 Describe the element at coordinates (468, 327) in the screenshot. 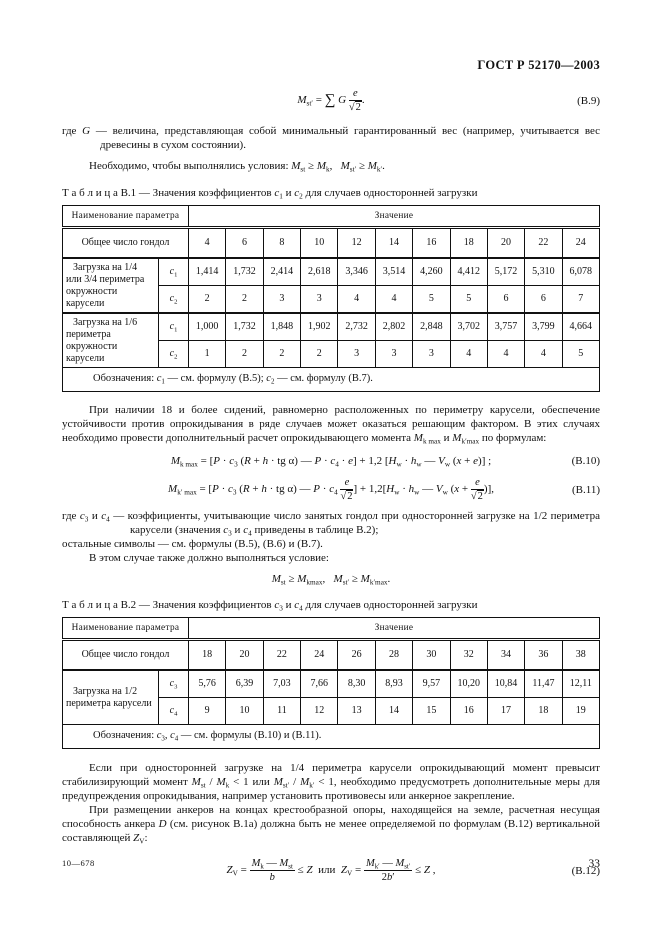

I see `value-cell: 3,702` at that location.